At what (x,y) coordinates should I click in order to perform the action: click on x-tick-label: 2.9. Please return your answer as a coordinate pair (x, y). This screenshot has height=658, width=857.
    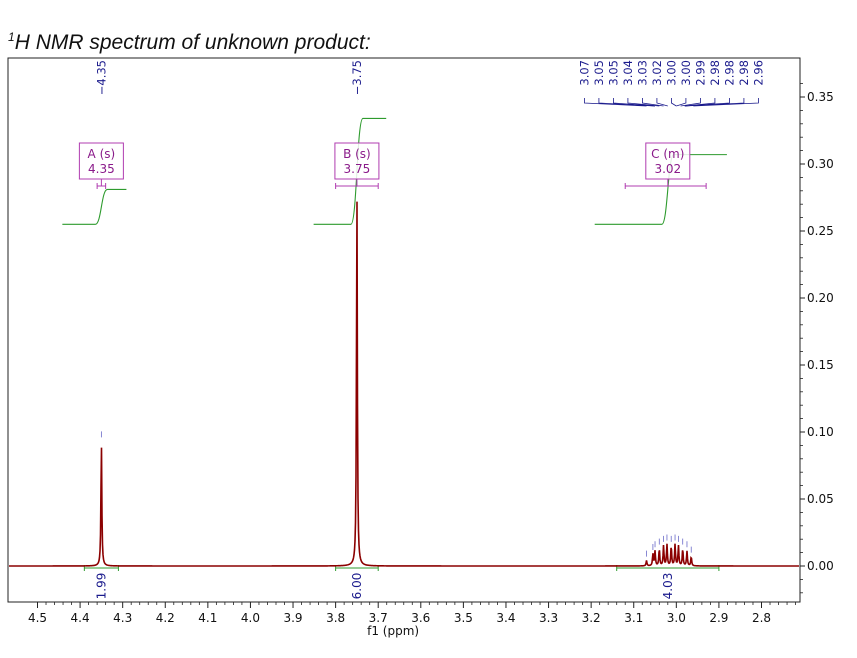
    Looking at the image, I should click on (718, 618).